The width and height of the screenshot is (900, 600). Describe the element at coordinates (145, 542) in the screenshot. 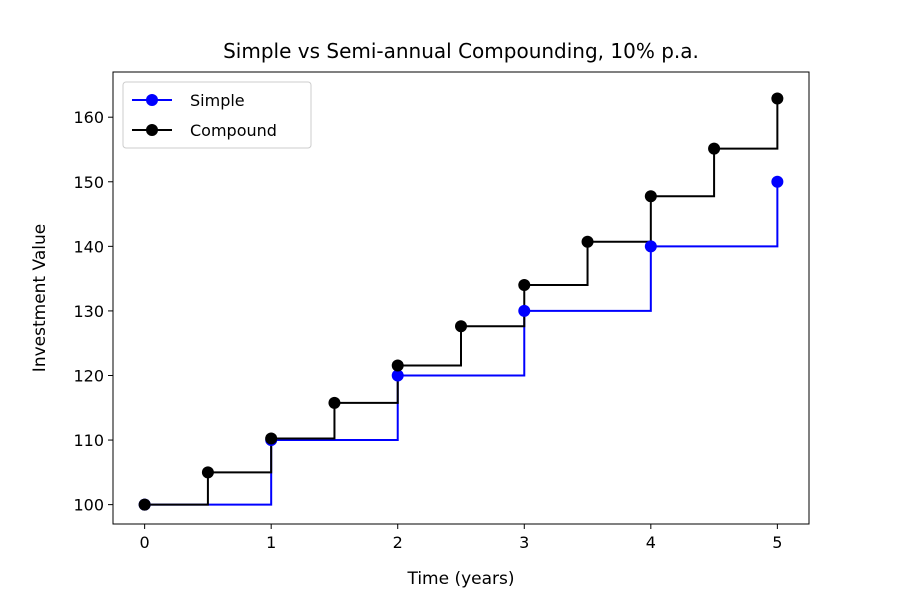

I see `x-tick-label: 0` at that location.